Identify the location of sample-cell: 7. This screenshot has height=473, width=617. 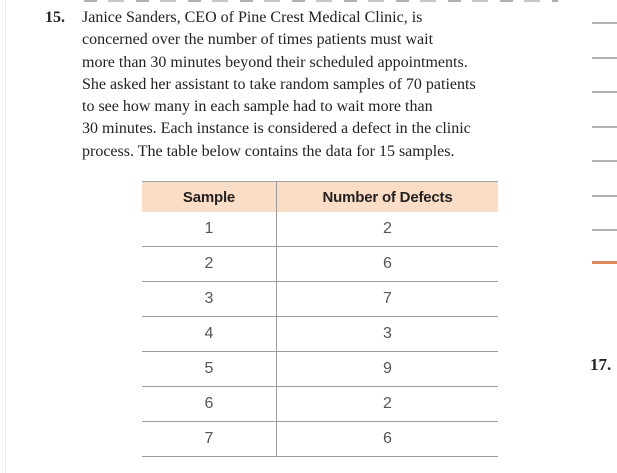
(209, 439).